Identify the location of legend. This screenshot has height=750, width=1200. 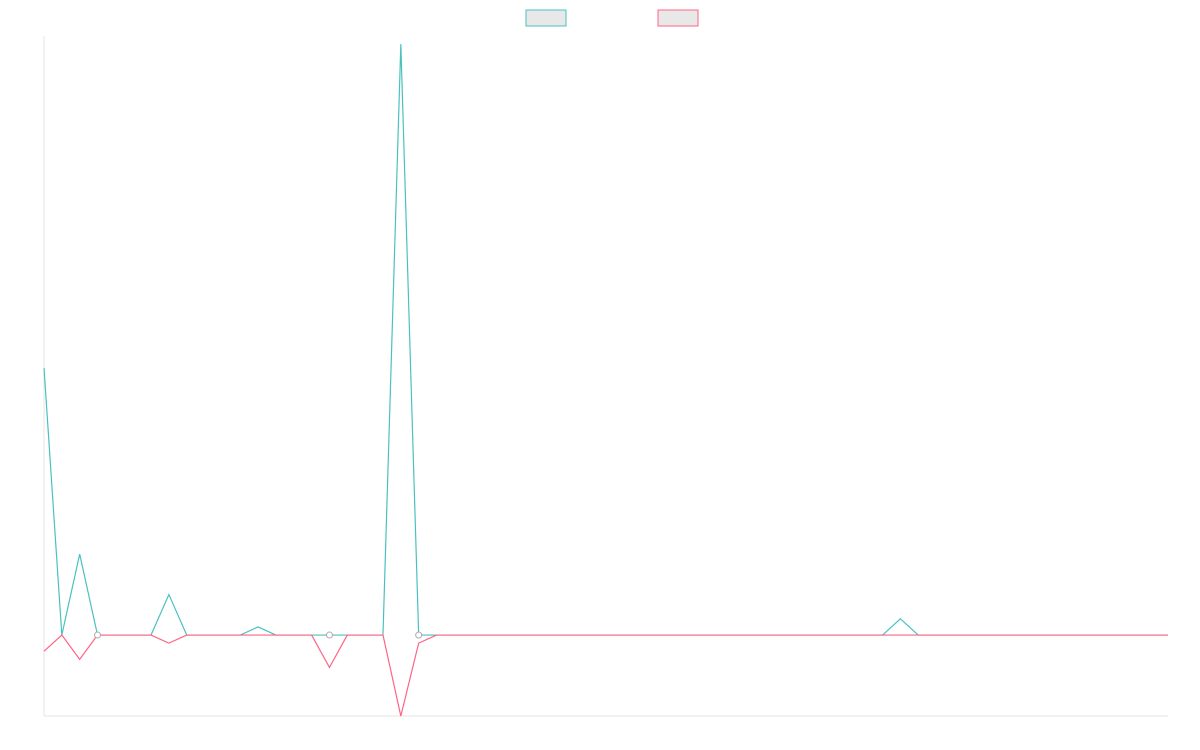
(612, 18).